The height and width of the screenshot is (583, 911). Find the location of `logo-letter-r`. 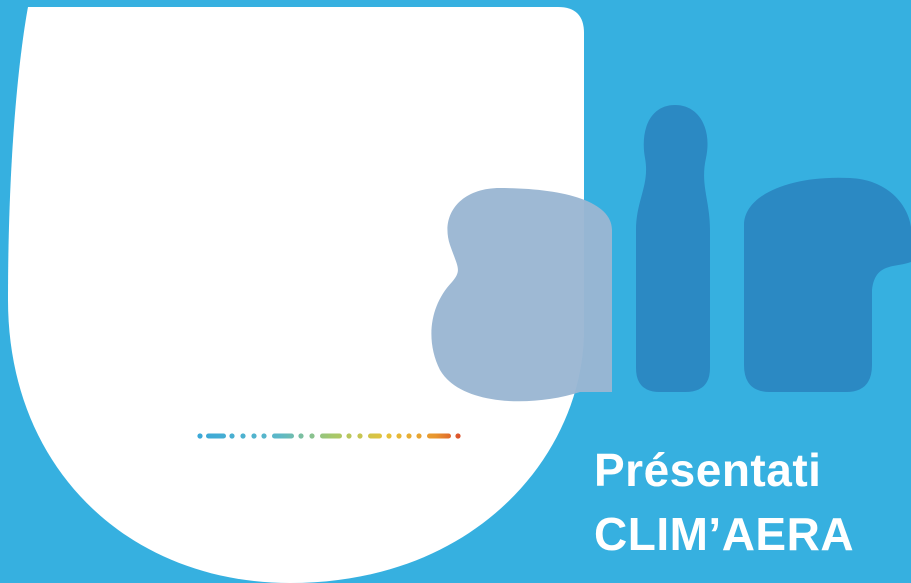

logo-letter-r is located at coordinates (827, 284).